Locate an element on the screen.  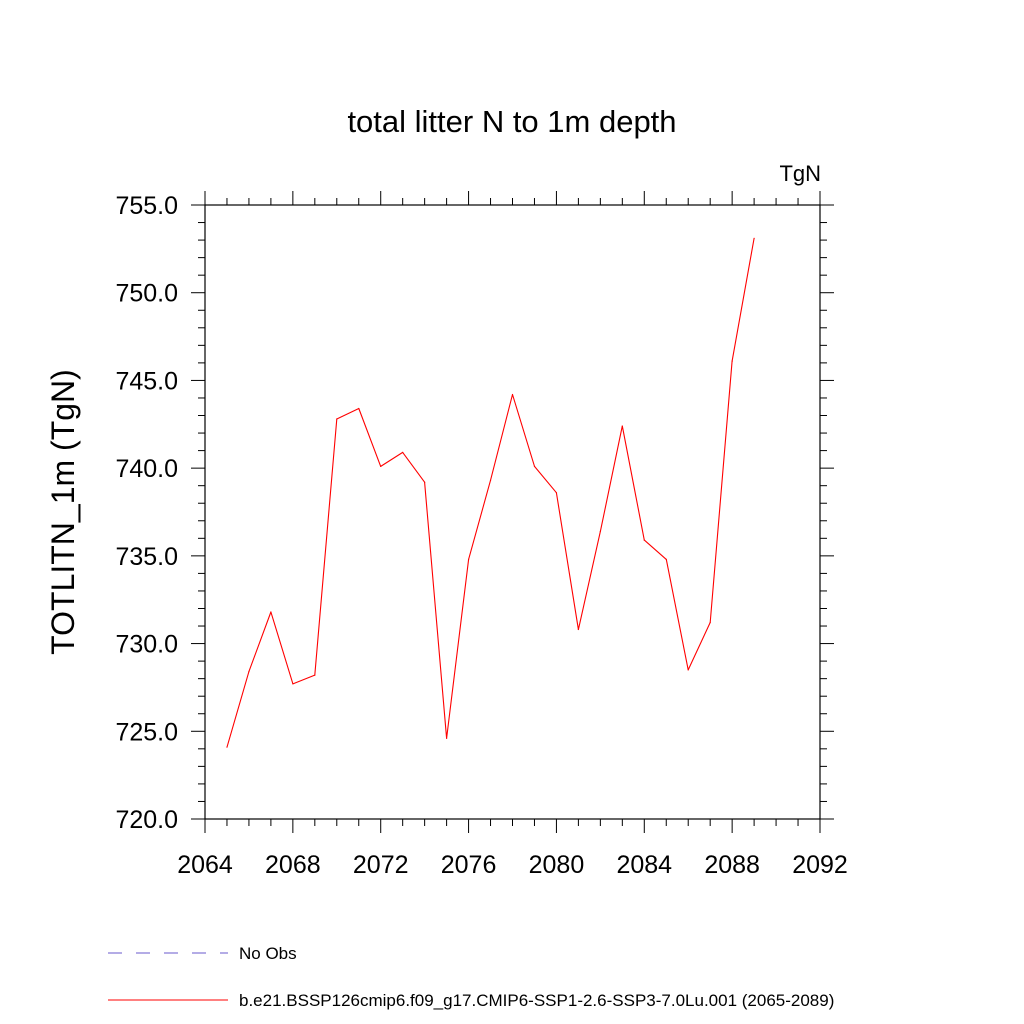
legend-label-no-obs: No Obs is located at coordinates (268, 953).